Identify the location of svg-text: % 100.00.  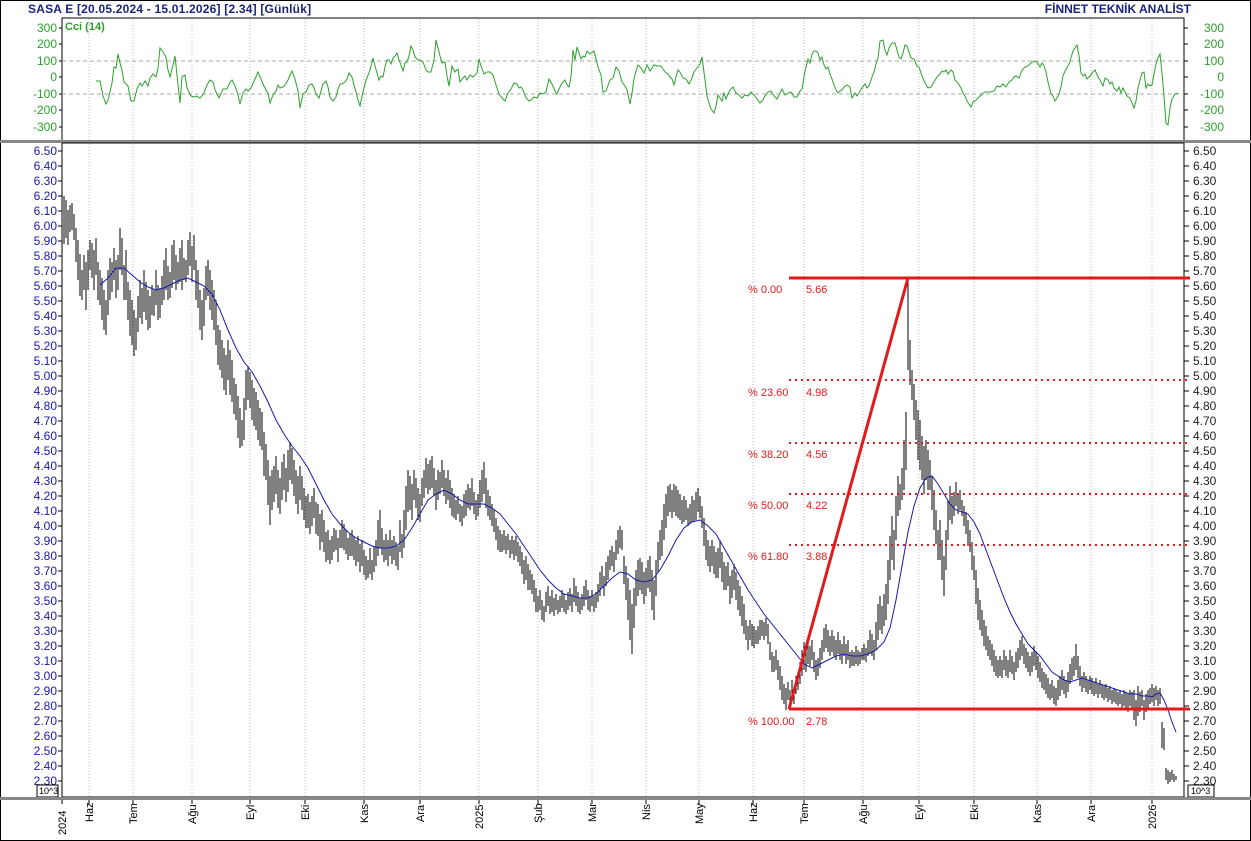
(771, 722).